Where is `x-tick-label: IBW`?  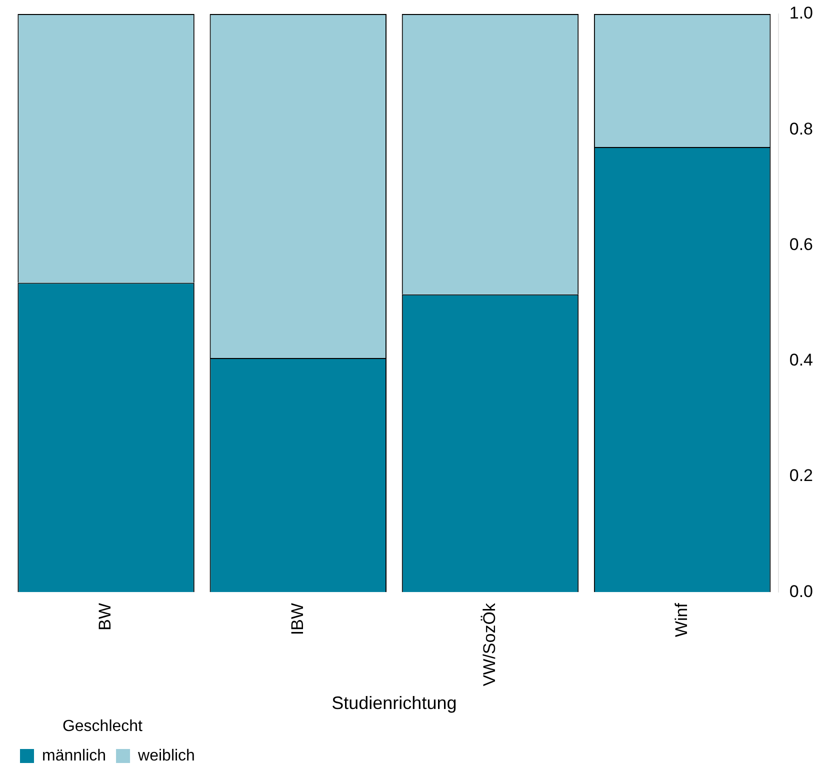
x-tick-label: IBW is located at coordinates (297, 619).